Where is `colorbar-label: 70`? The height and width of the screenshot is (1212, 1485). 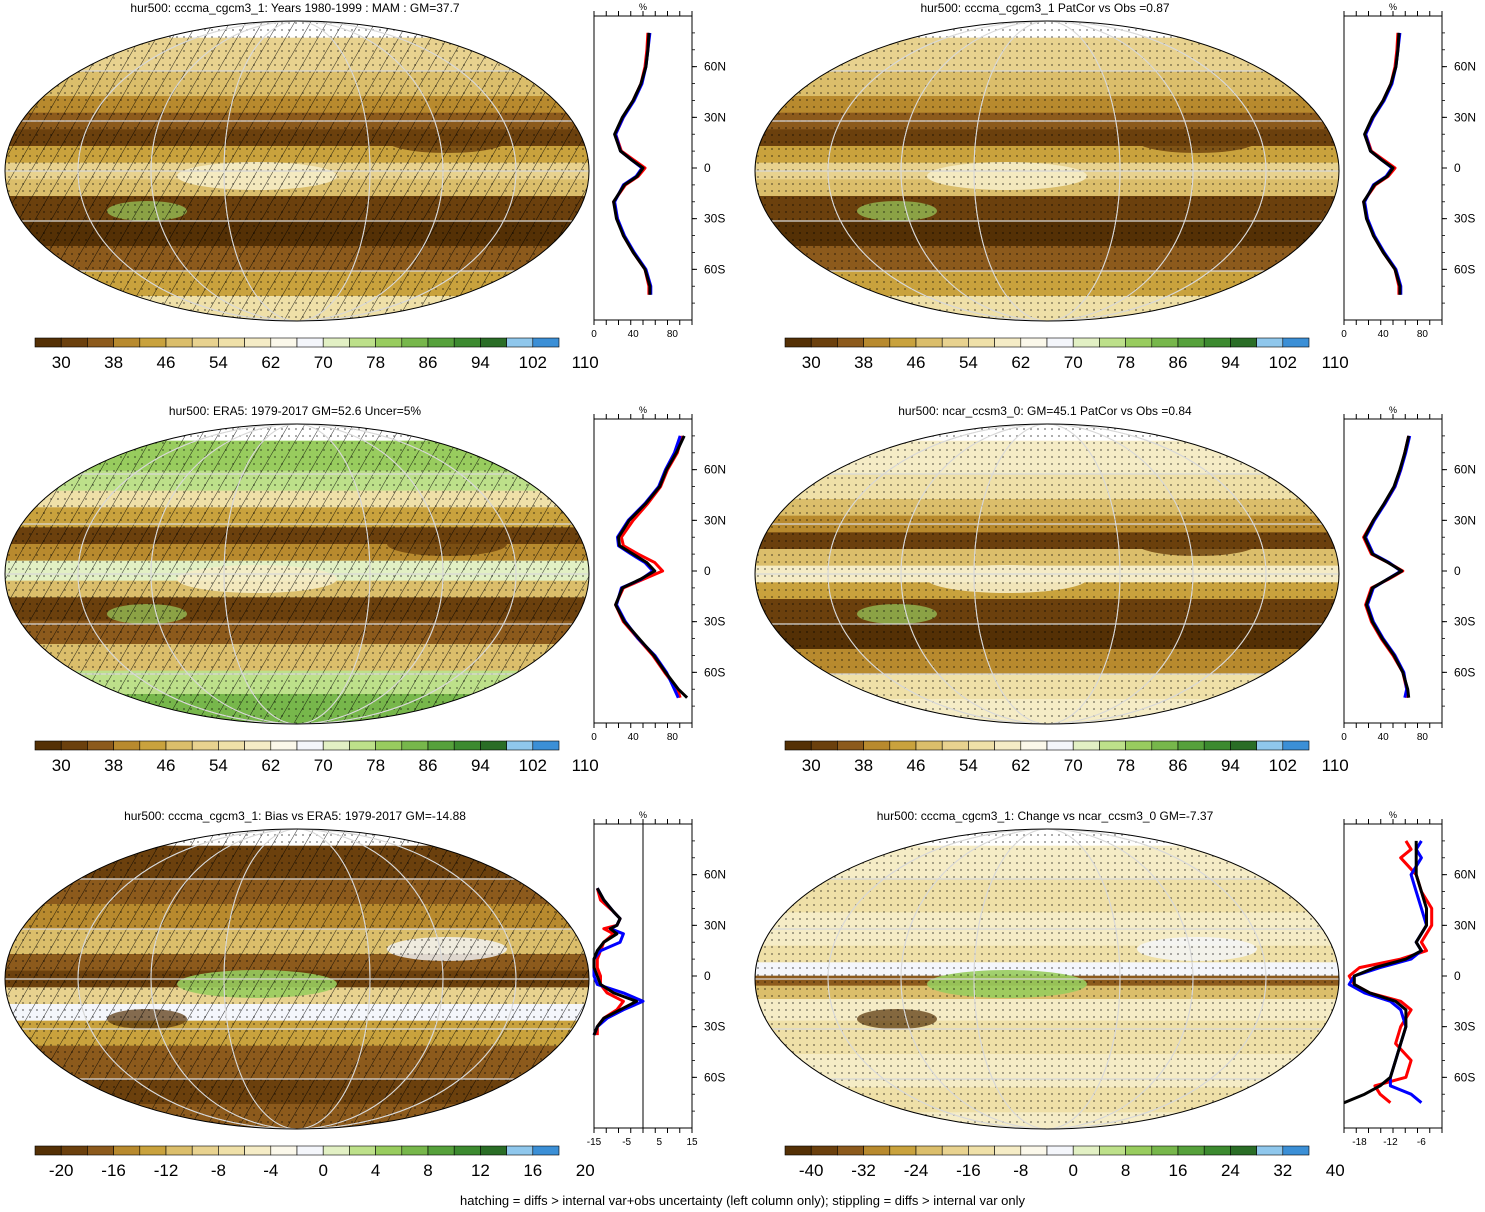
colorbar-label: 70 is located at coordinates (323, 362).